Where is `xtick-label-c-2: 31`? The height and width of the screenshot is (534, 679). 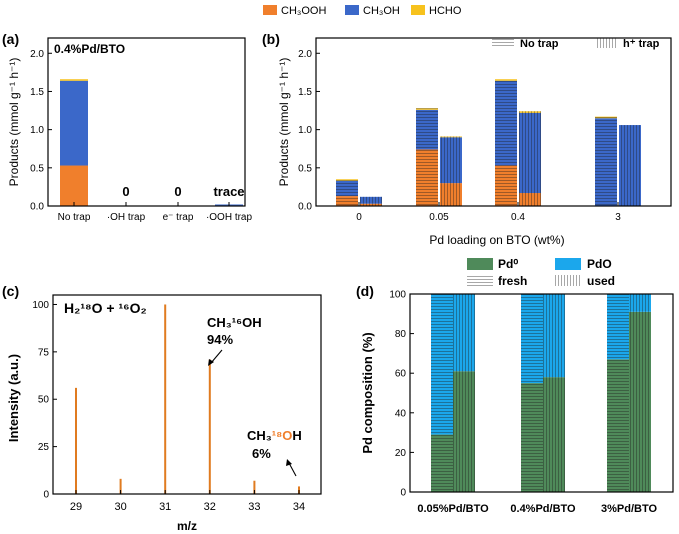 xtick-label-c-2: 31 is located at coordinates (165, 507).